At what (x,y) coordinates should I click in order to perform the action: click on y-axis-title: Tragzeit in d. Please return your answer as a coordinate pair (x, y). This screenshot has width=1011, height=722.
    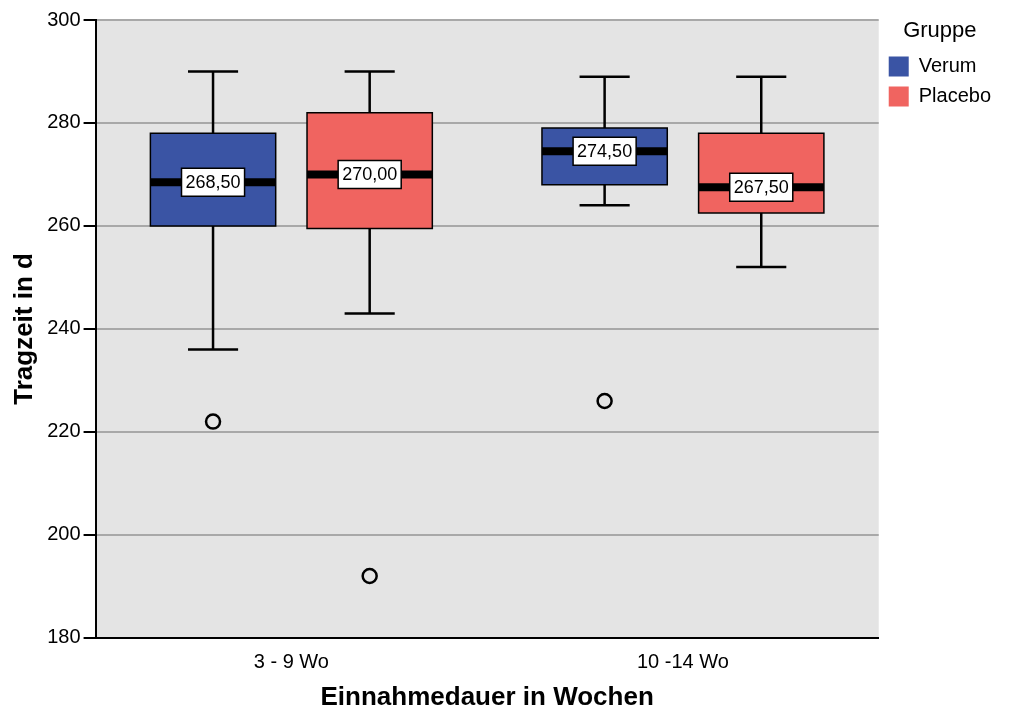
    Looking at the image, I should click on (22, 329).